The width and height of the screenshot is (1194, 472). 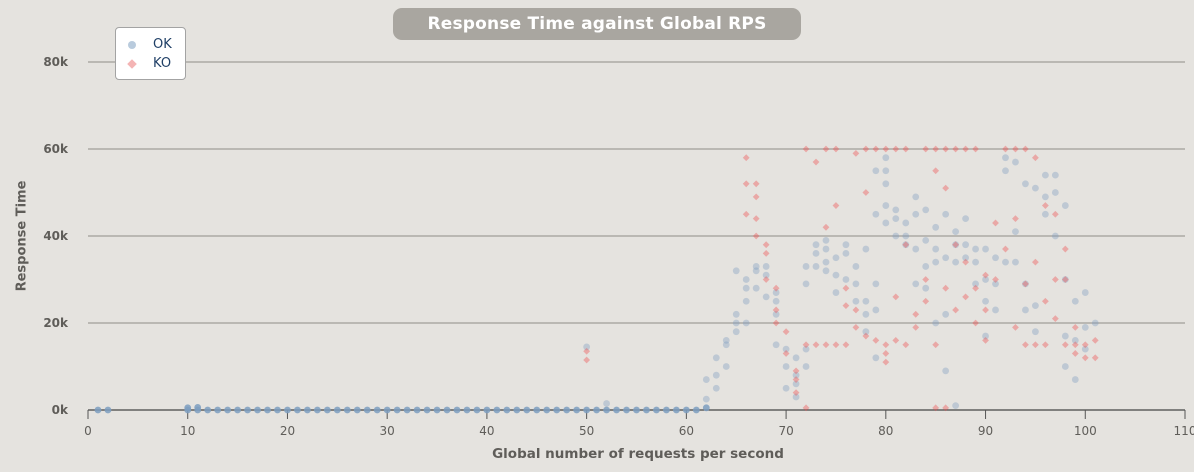 What do you see at coordinates (150, 53) in the screenshot?
I see `legend: OK KO` at bounding box center [150, 53].